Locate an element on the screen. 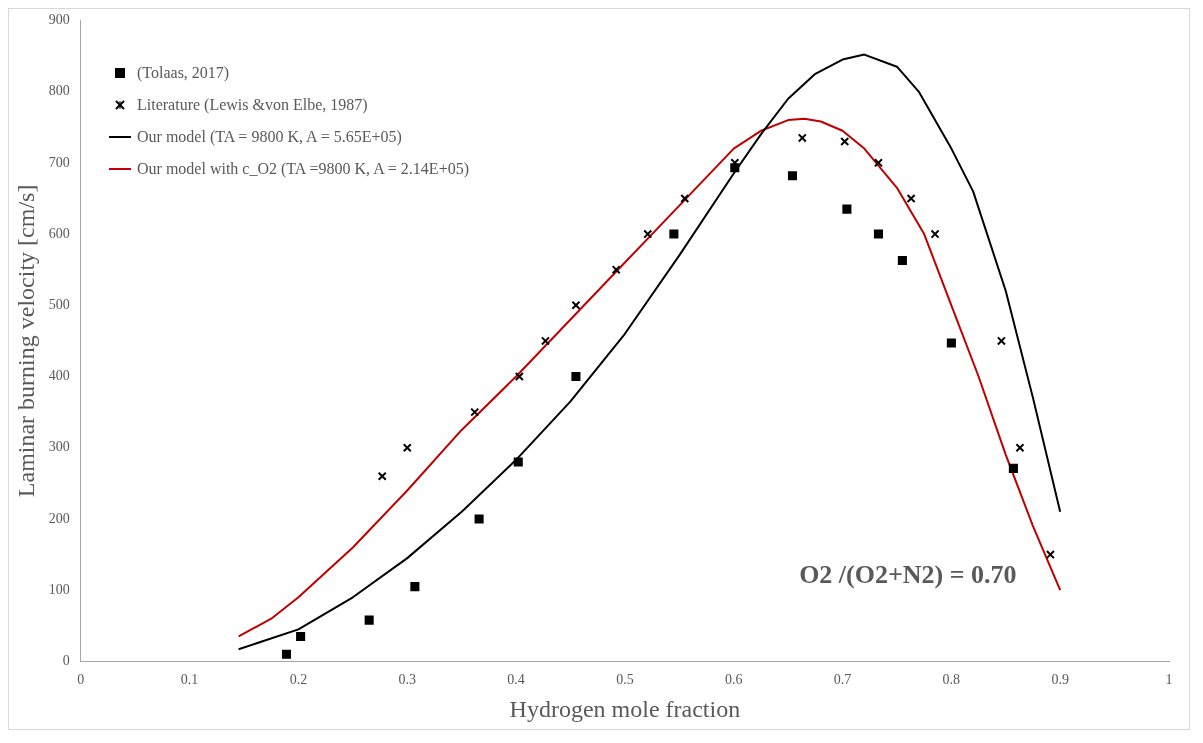 The width and height of the screenshot is (1203, 743). y-axis-title: Laminar burning velocity [cm/s] is located at coordinates (25, 341).